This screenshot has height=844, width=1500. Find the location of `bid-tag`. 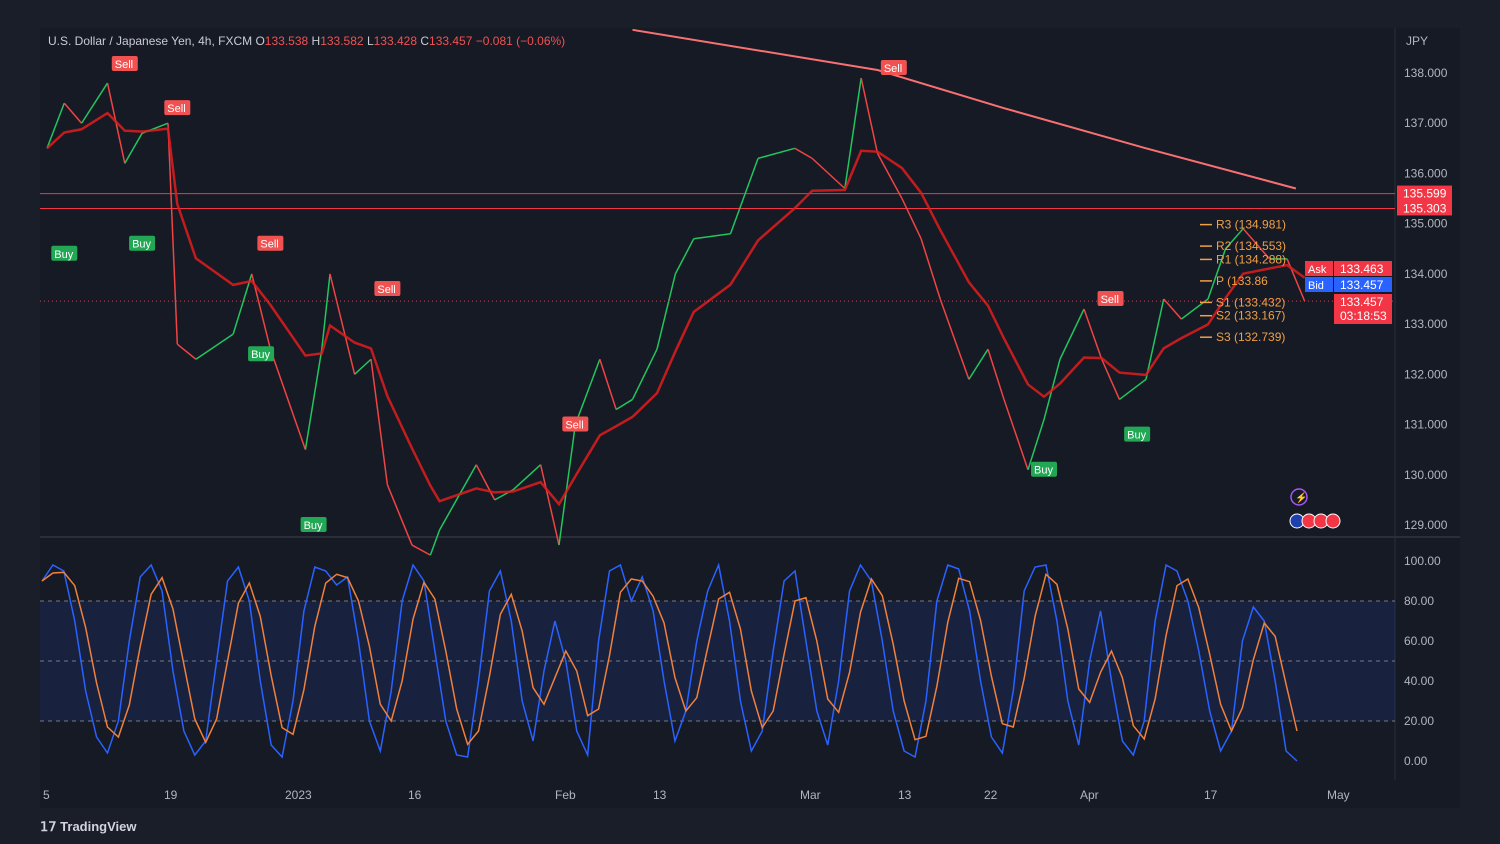

bid-tag is located at coordinates (1319, 284).